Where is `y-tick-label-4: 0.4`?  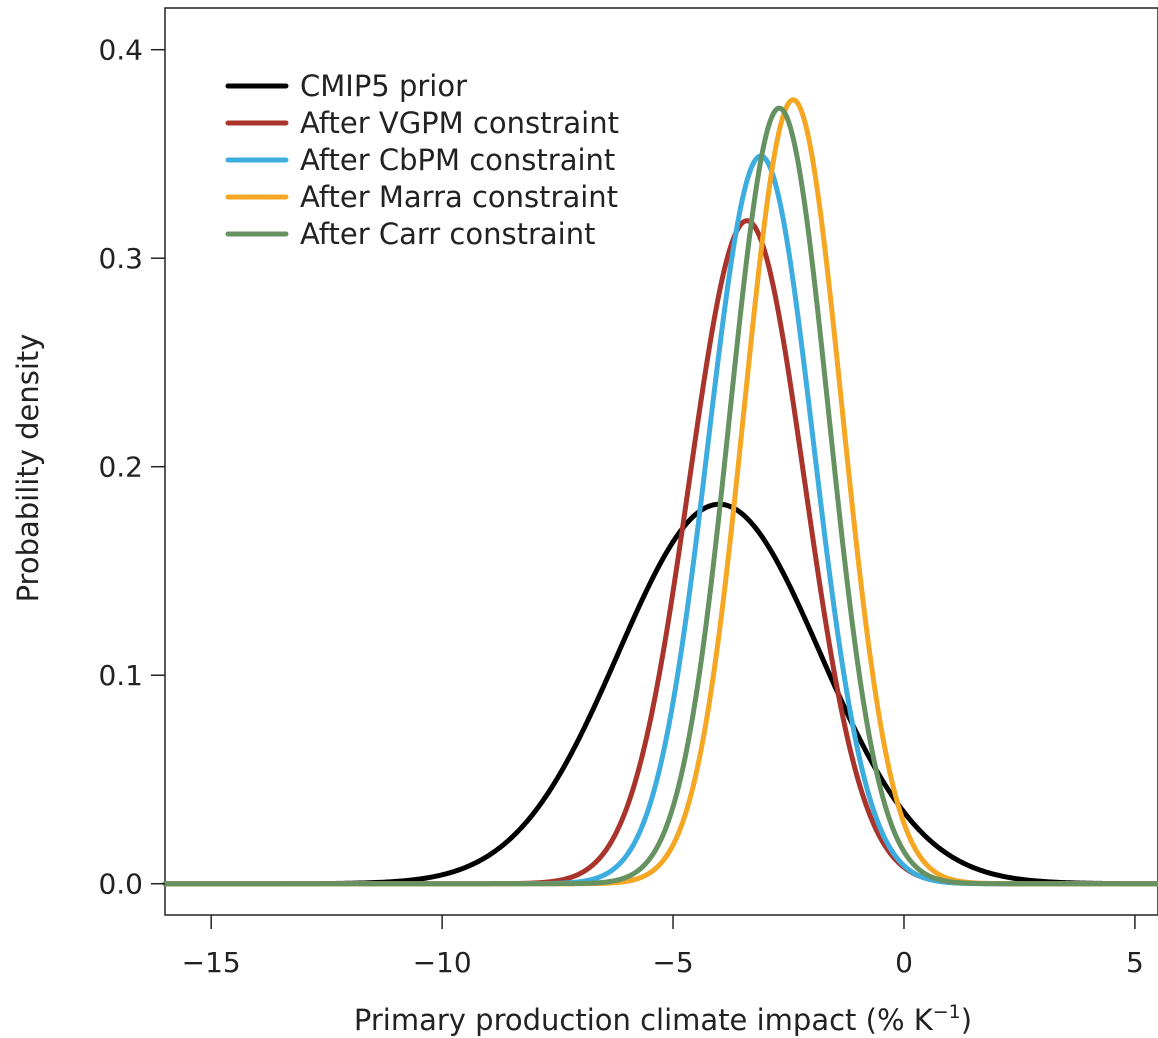
y-tick-label-4: 0.4 is located at coordinates (120, 50).